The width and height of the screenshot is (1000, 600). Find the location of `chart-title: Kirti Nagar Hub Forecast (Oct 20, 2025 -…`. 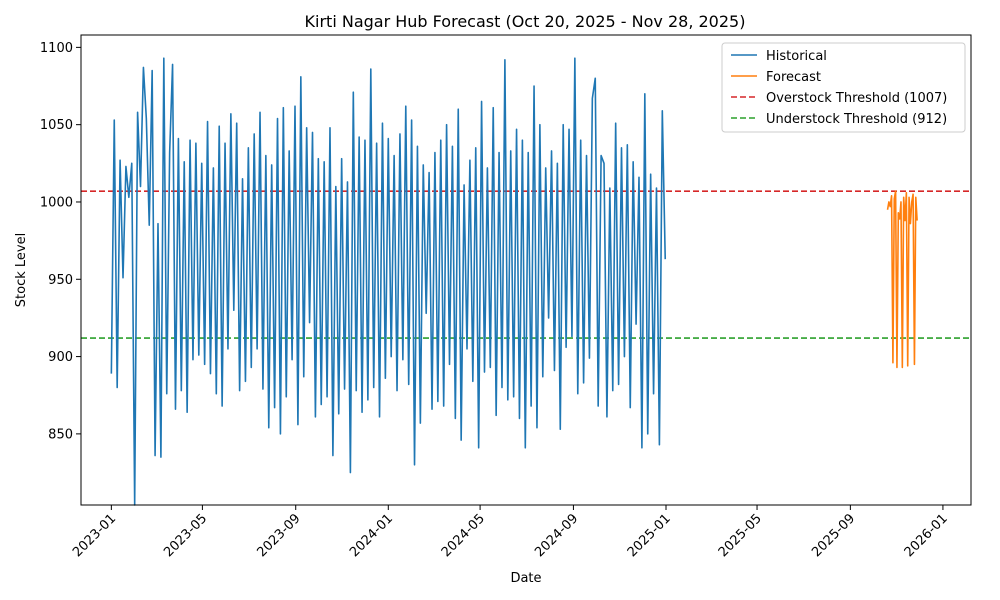

chart-title: Kirti Nagar Hub Forecast (Oct 20, 2025 -… is located at coordinates (525, 21).